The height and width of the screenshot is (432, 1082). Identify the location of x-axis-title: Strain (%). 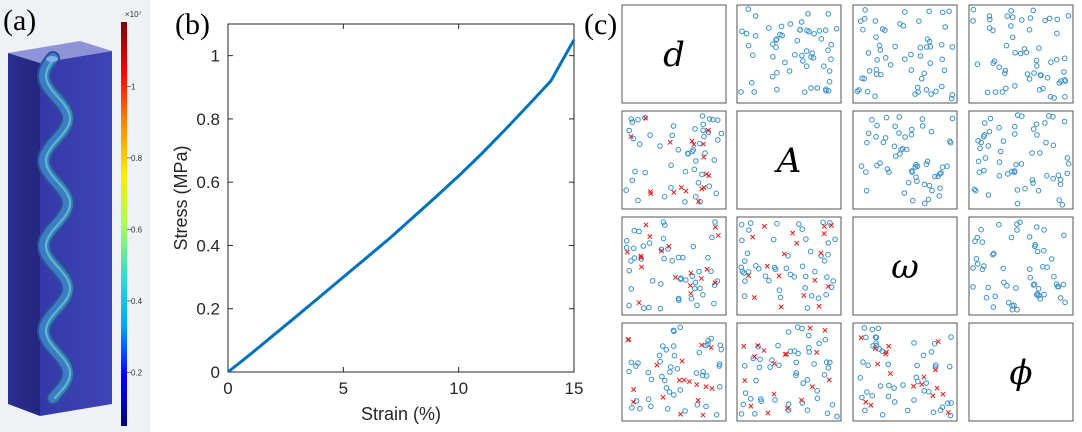
(401, 414).